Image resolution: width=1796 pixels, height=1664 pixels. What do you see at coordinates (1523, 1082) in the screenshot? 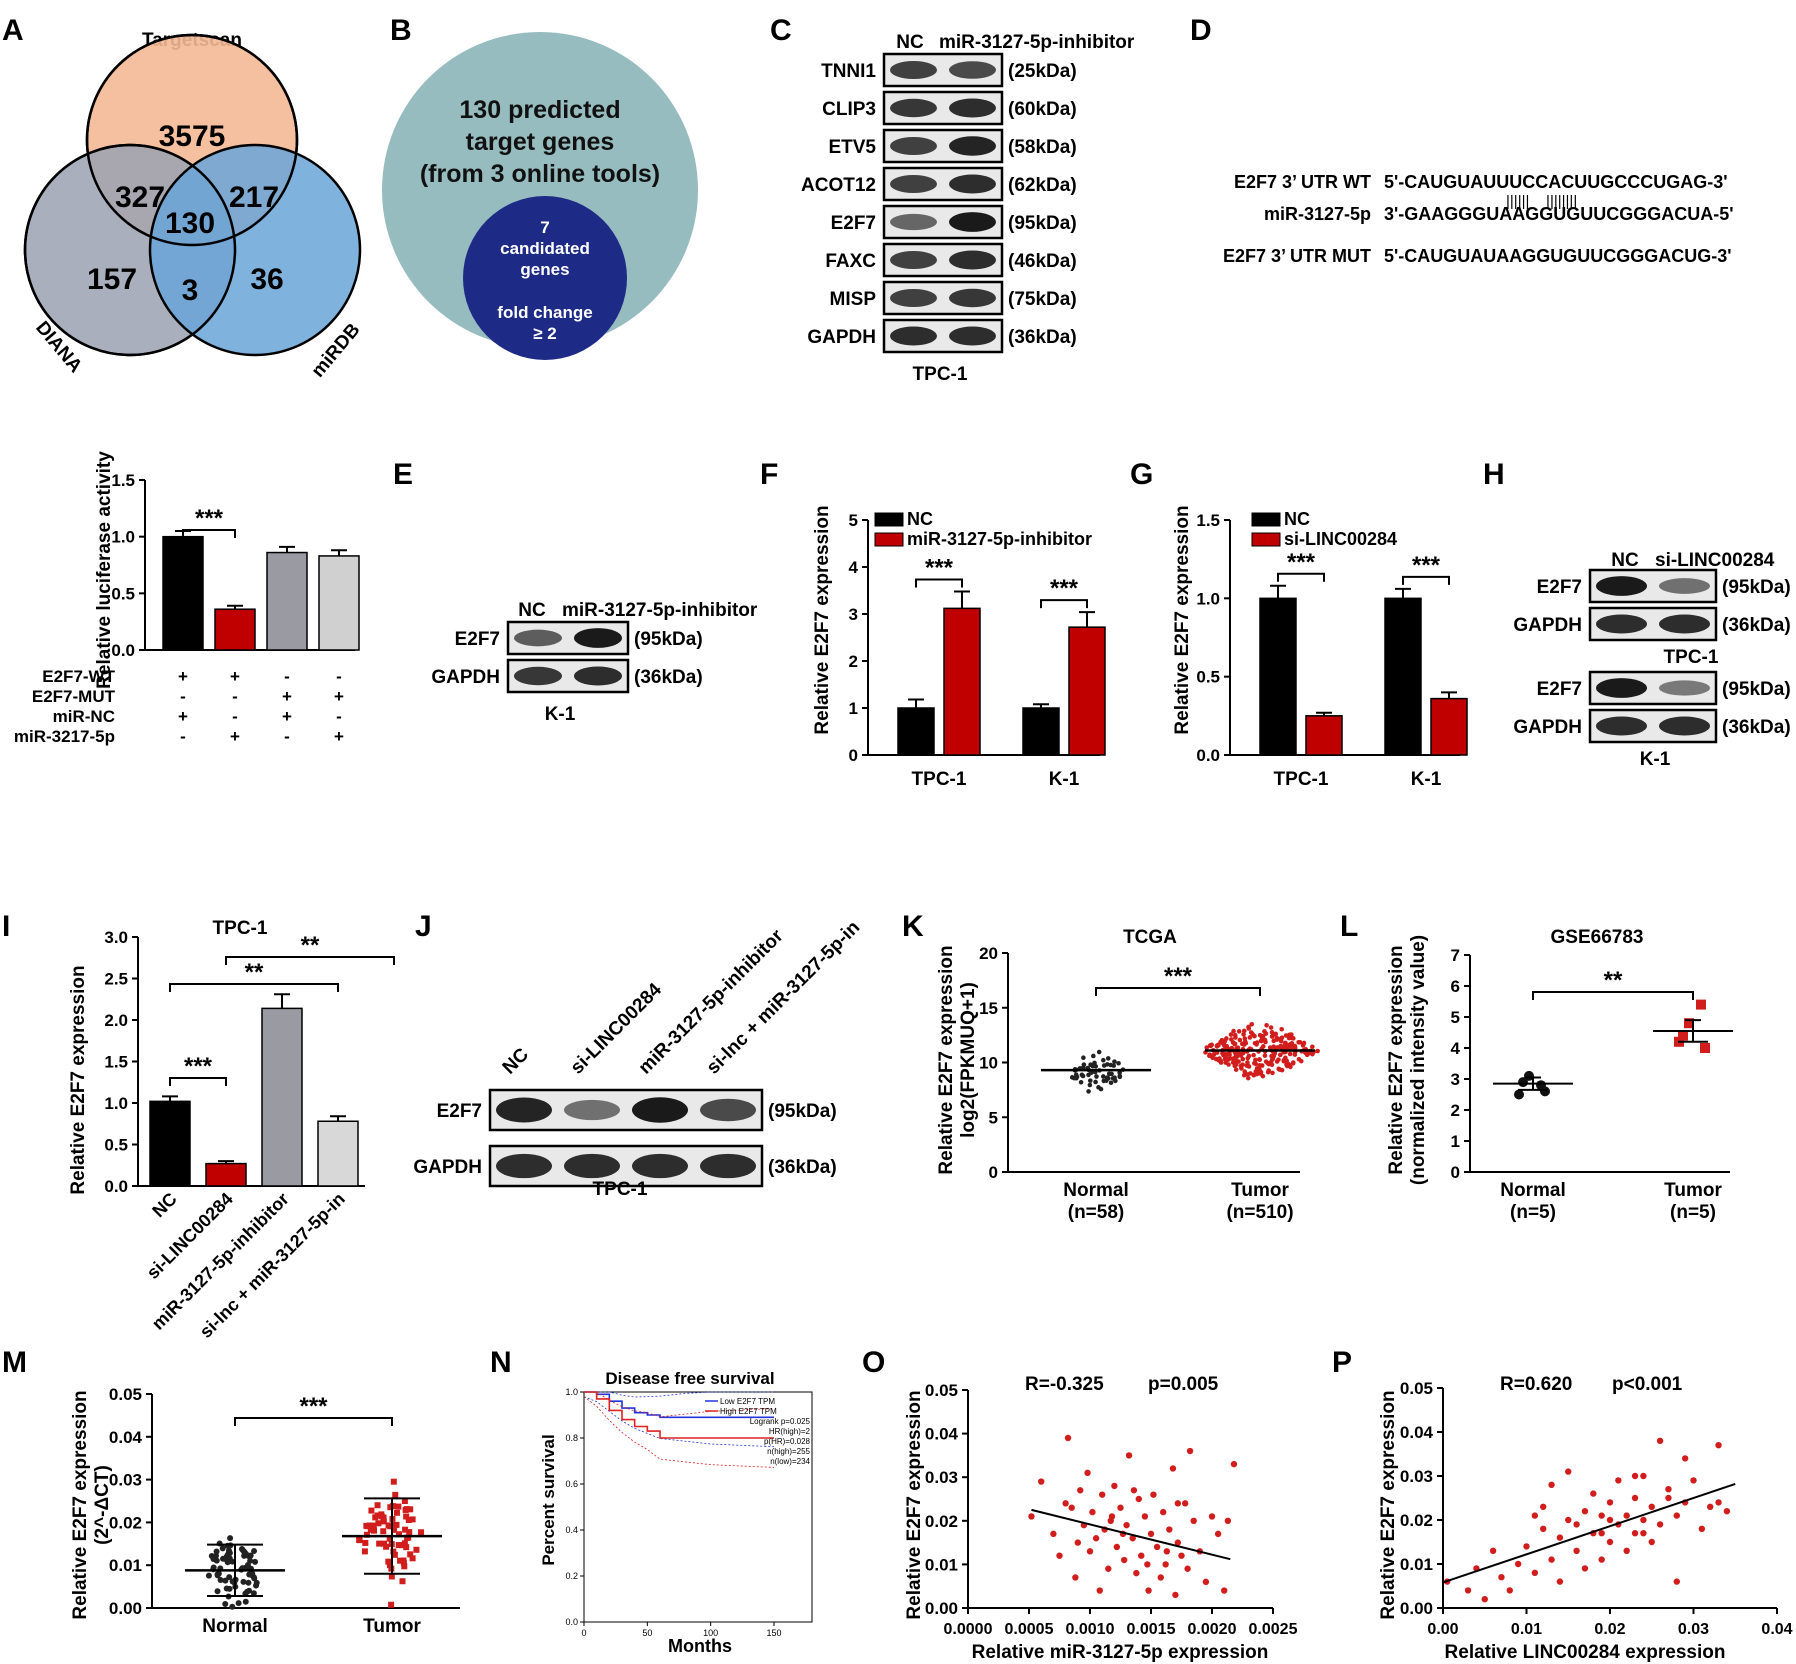
I see `l-point` at bounding box center [1523, 1082].